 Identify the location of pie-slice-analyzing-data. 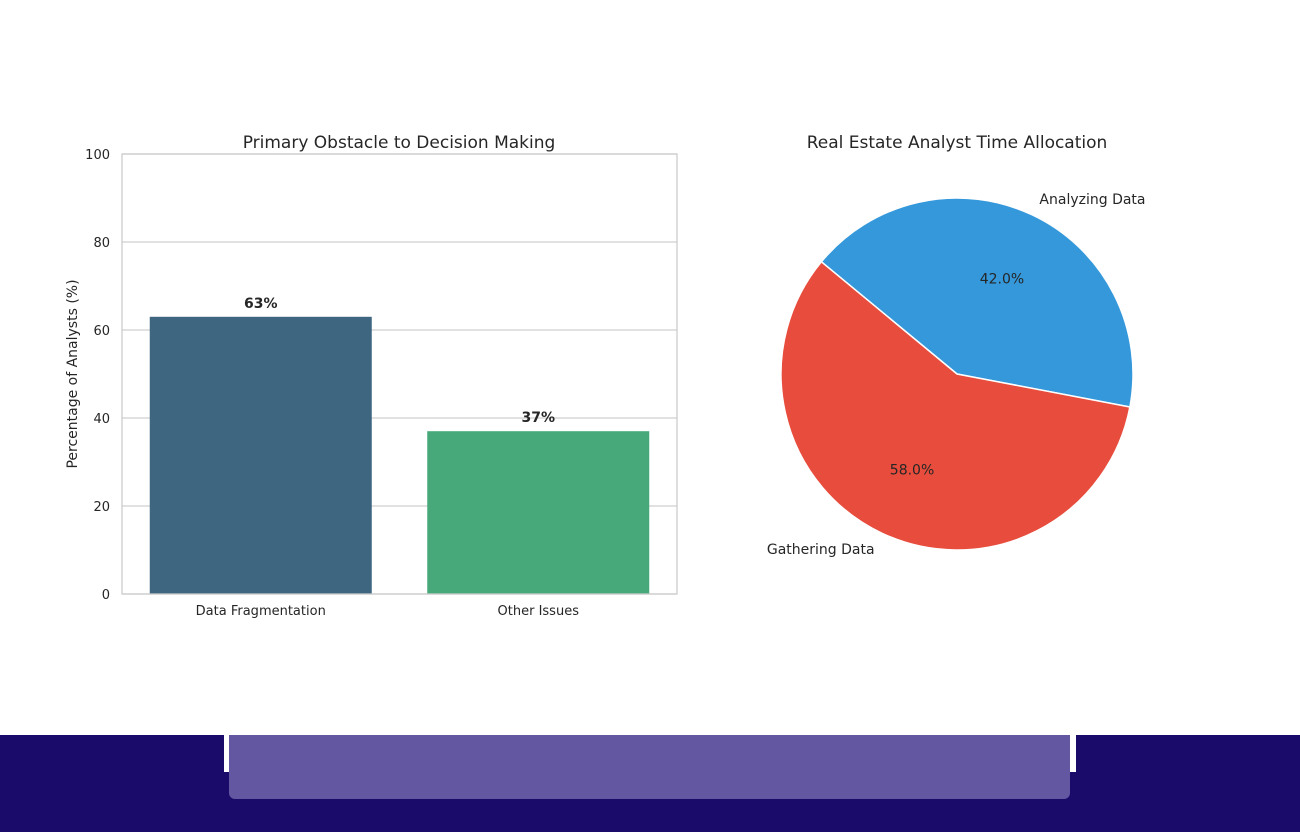
(977, 302).